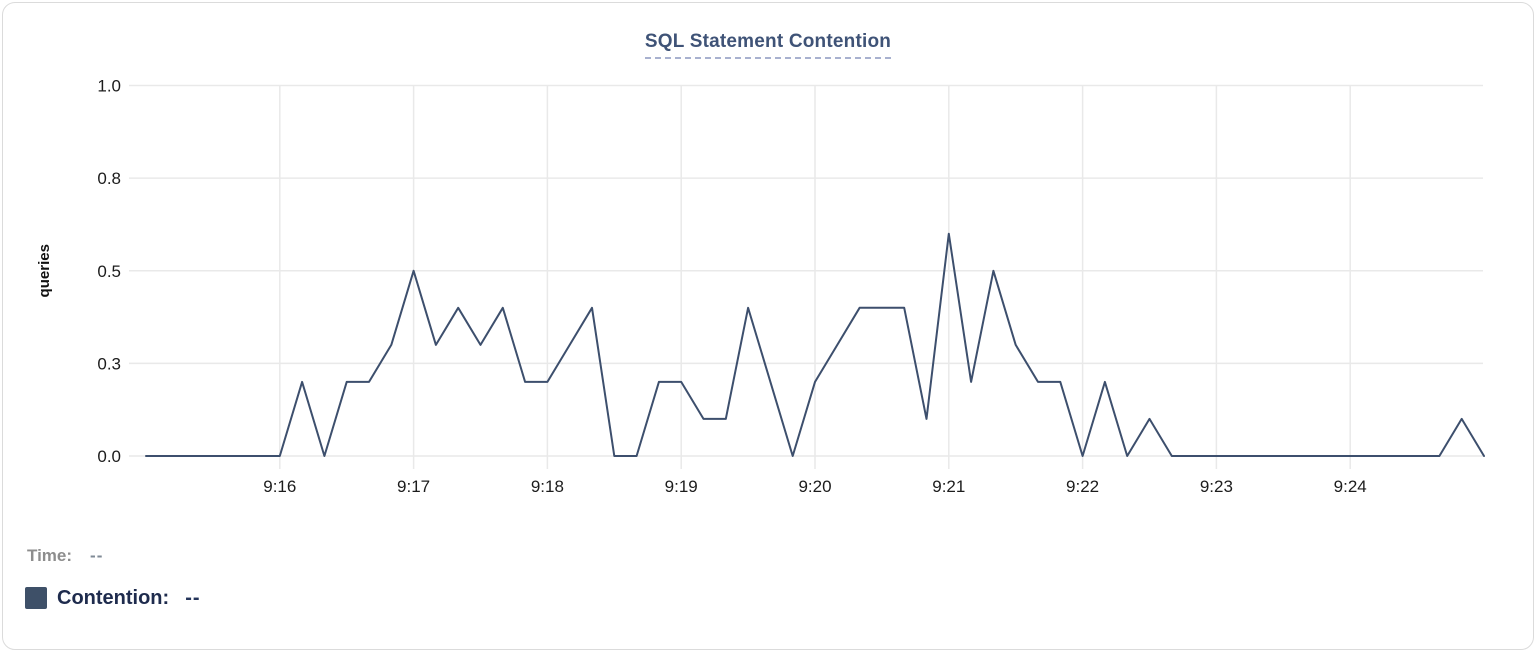 The width and height of the screenshot is (1536, 652). I want to click on legend-contention-row: Contention: --, so click(113, 598).